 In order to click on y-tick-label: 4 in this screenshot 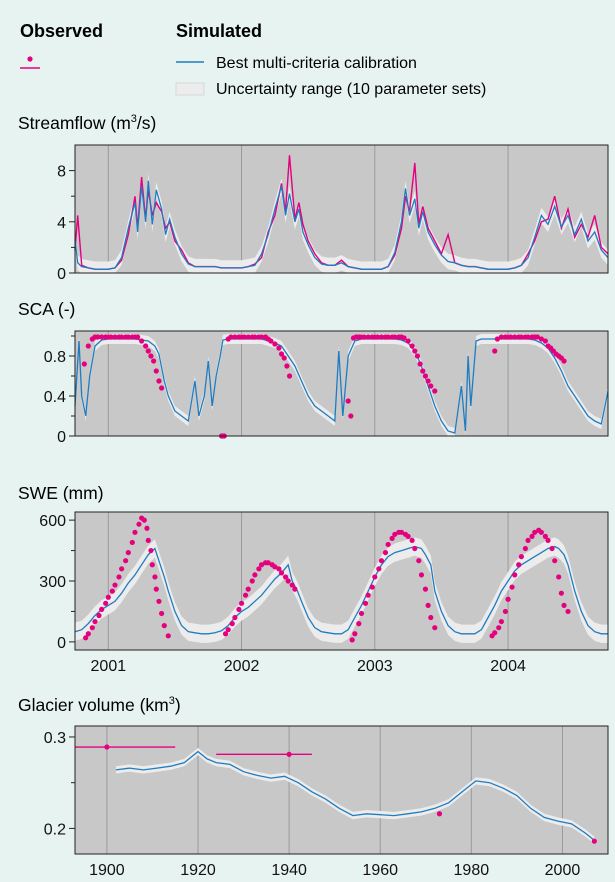, I will do `click(61, 223)`.